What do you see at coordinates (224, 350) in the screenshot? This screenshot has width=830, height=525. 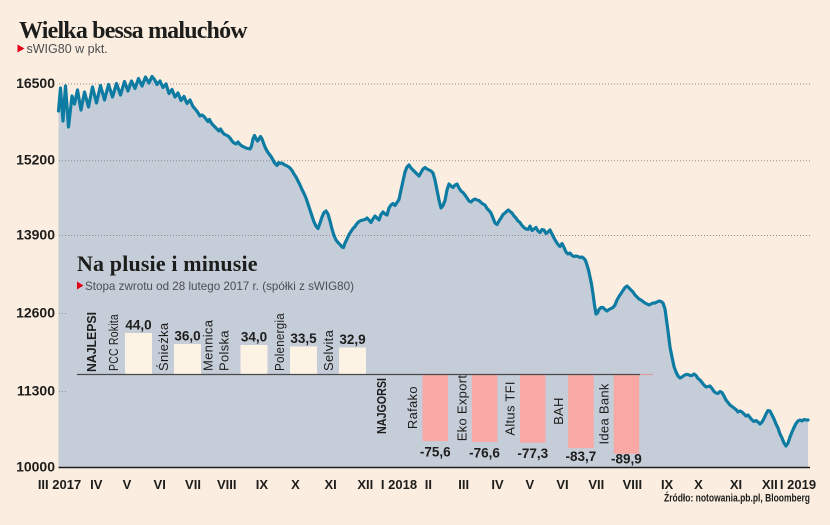 I see `svg-text: Polska` at bounding box center [224, 350].